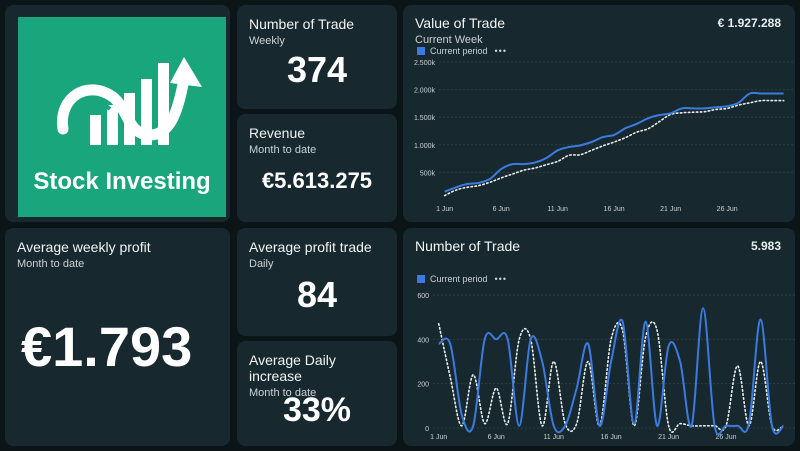 Image resolution: width=800 pixels, height=451 pixels. What do you see at coordinates (423, 296) in the screenshot?
I see `y-tick-label: 600` at bounding box center [423, 296].